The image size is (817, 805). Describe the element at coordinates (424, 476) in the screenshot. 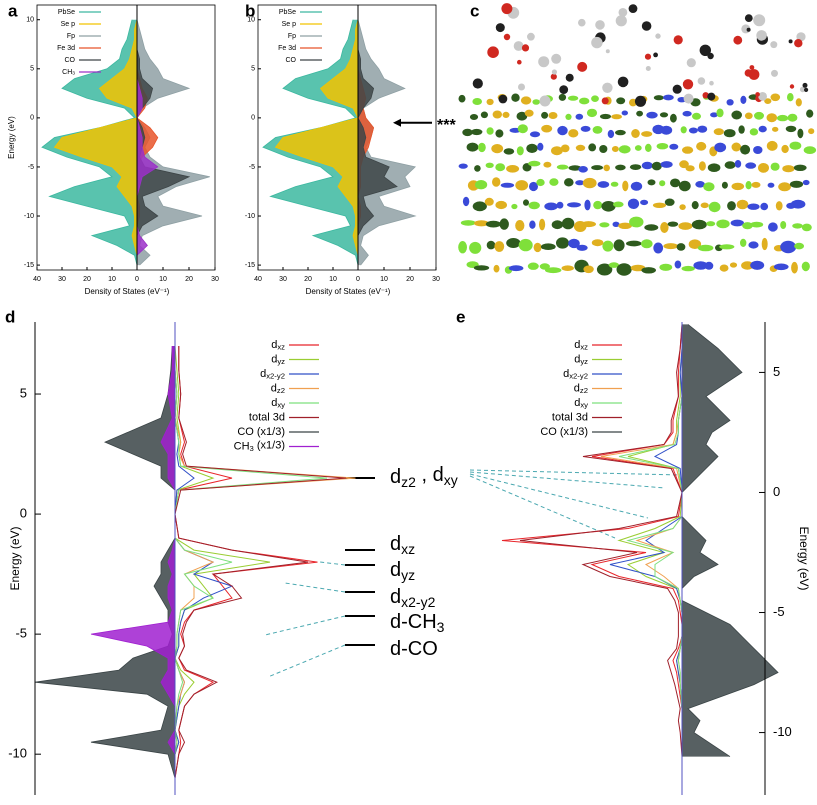

I see `annotation: dz2 , dxy` at that location.